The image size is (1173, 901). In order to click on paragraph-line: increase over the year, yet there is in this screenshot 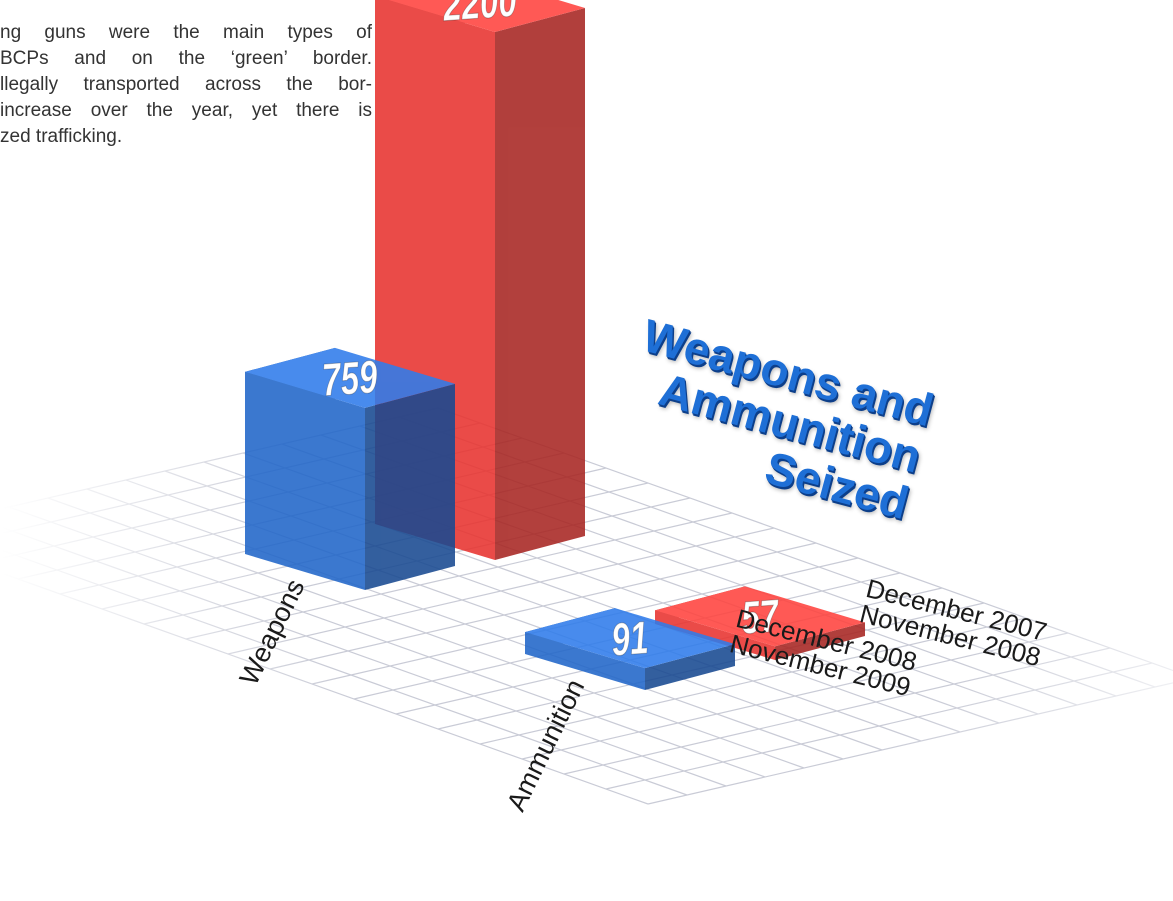, I will do `click(186, 110)`.